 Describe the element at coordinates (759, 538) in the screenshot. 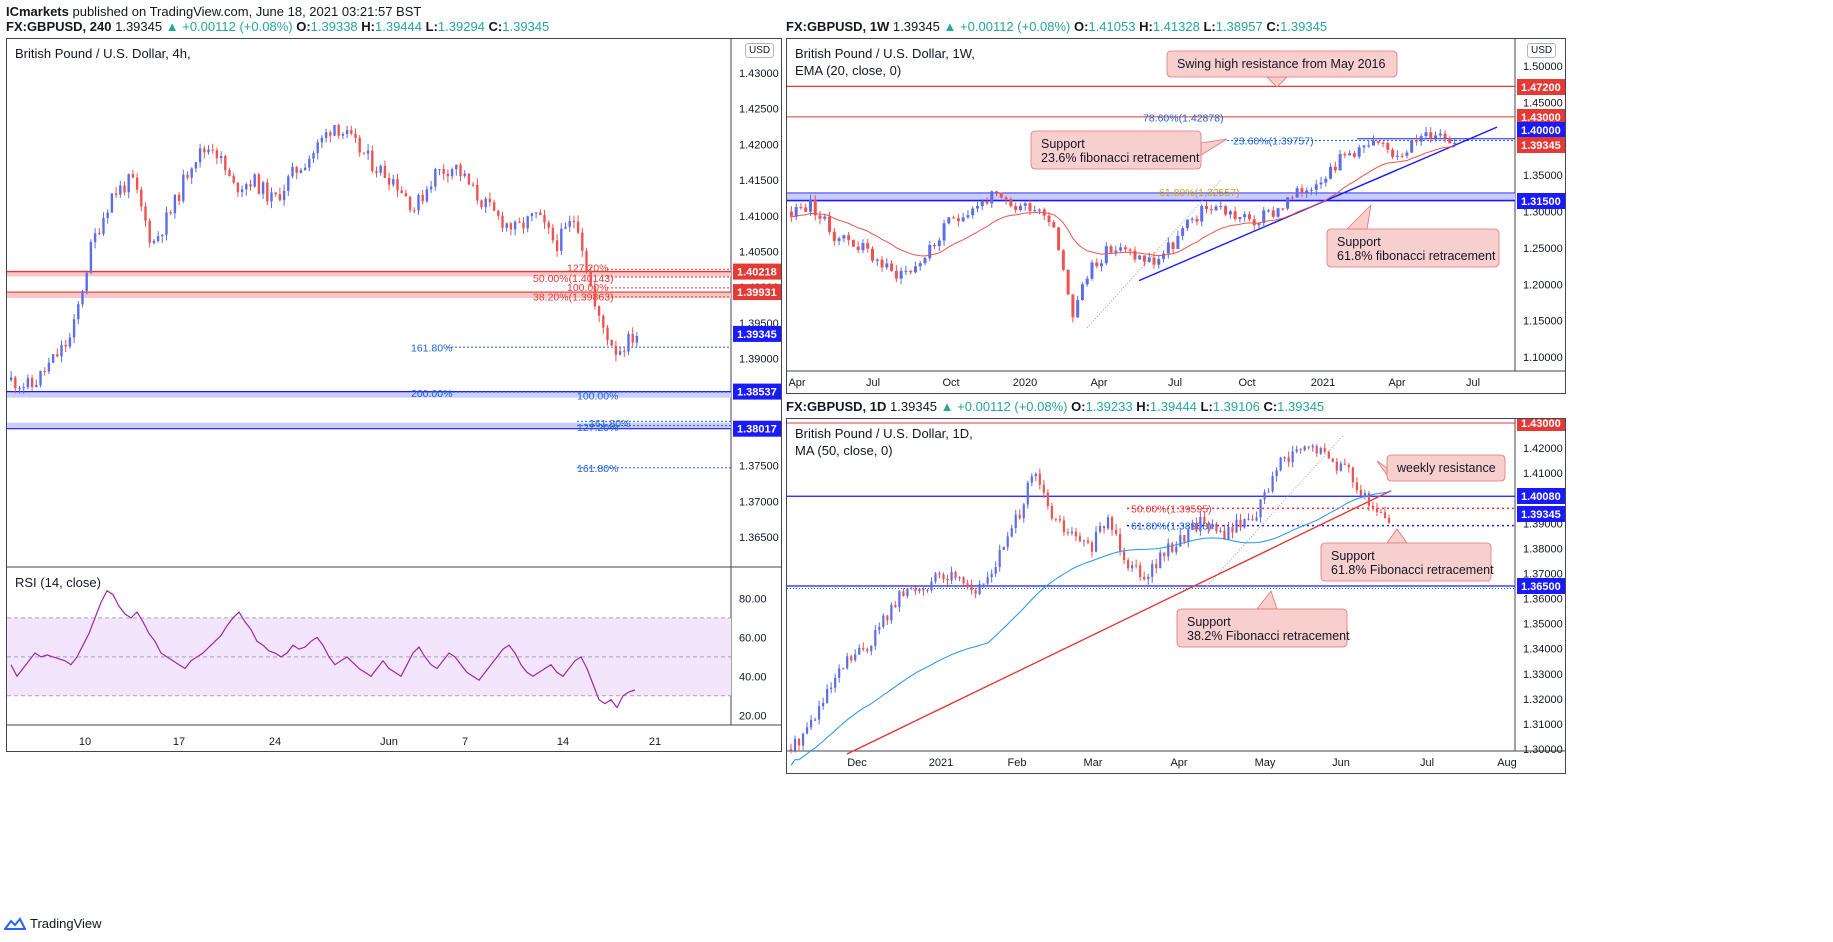

I see `price-tick-label: 1.36500` at that location.